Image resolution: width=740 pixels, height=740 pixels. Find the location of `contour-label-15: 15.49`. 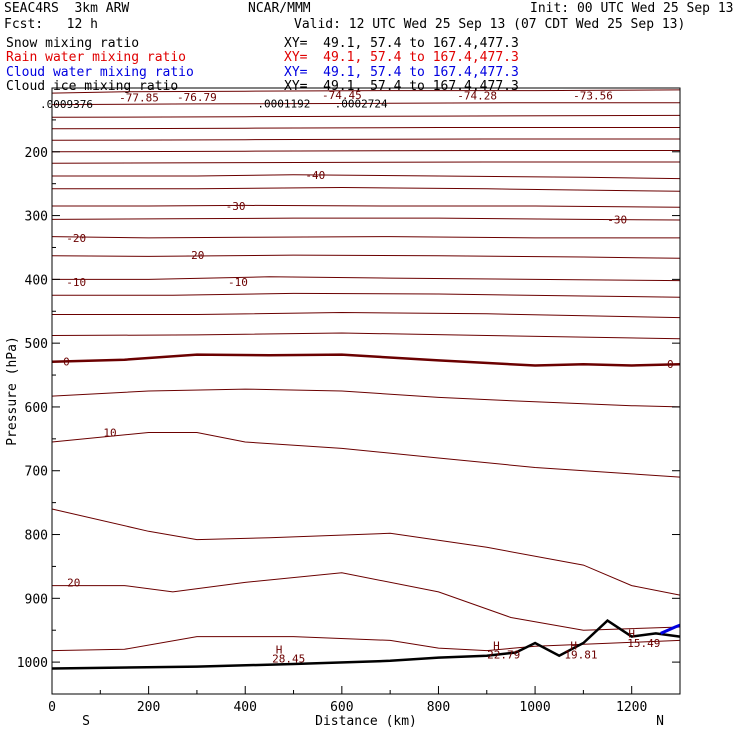

contour-label-15: 15.49 is located at coordinates (643, 643).